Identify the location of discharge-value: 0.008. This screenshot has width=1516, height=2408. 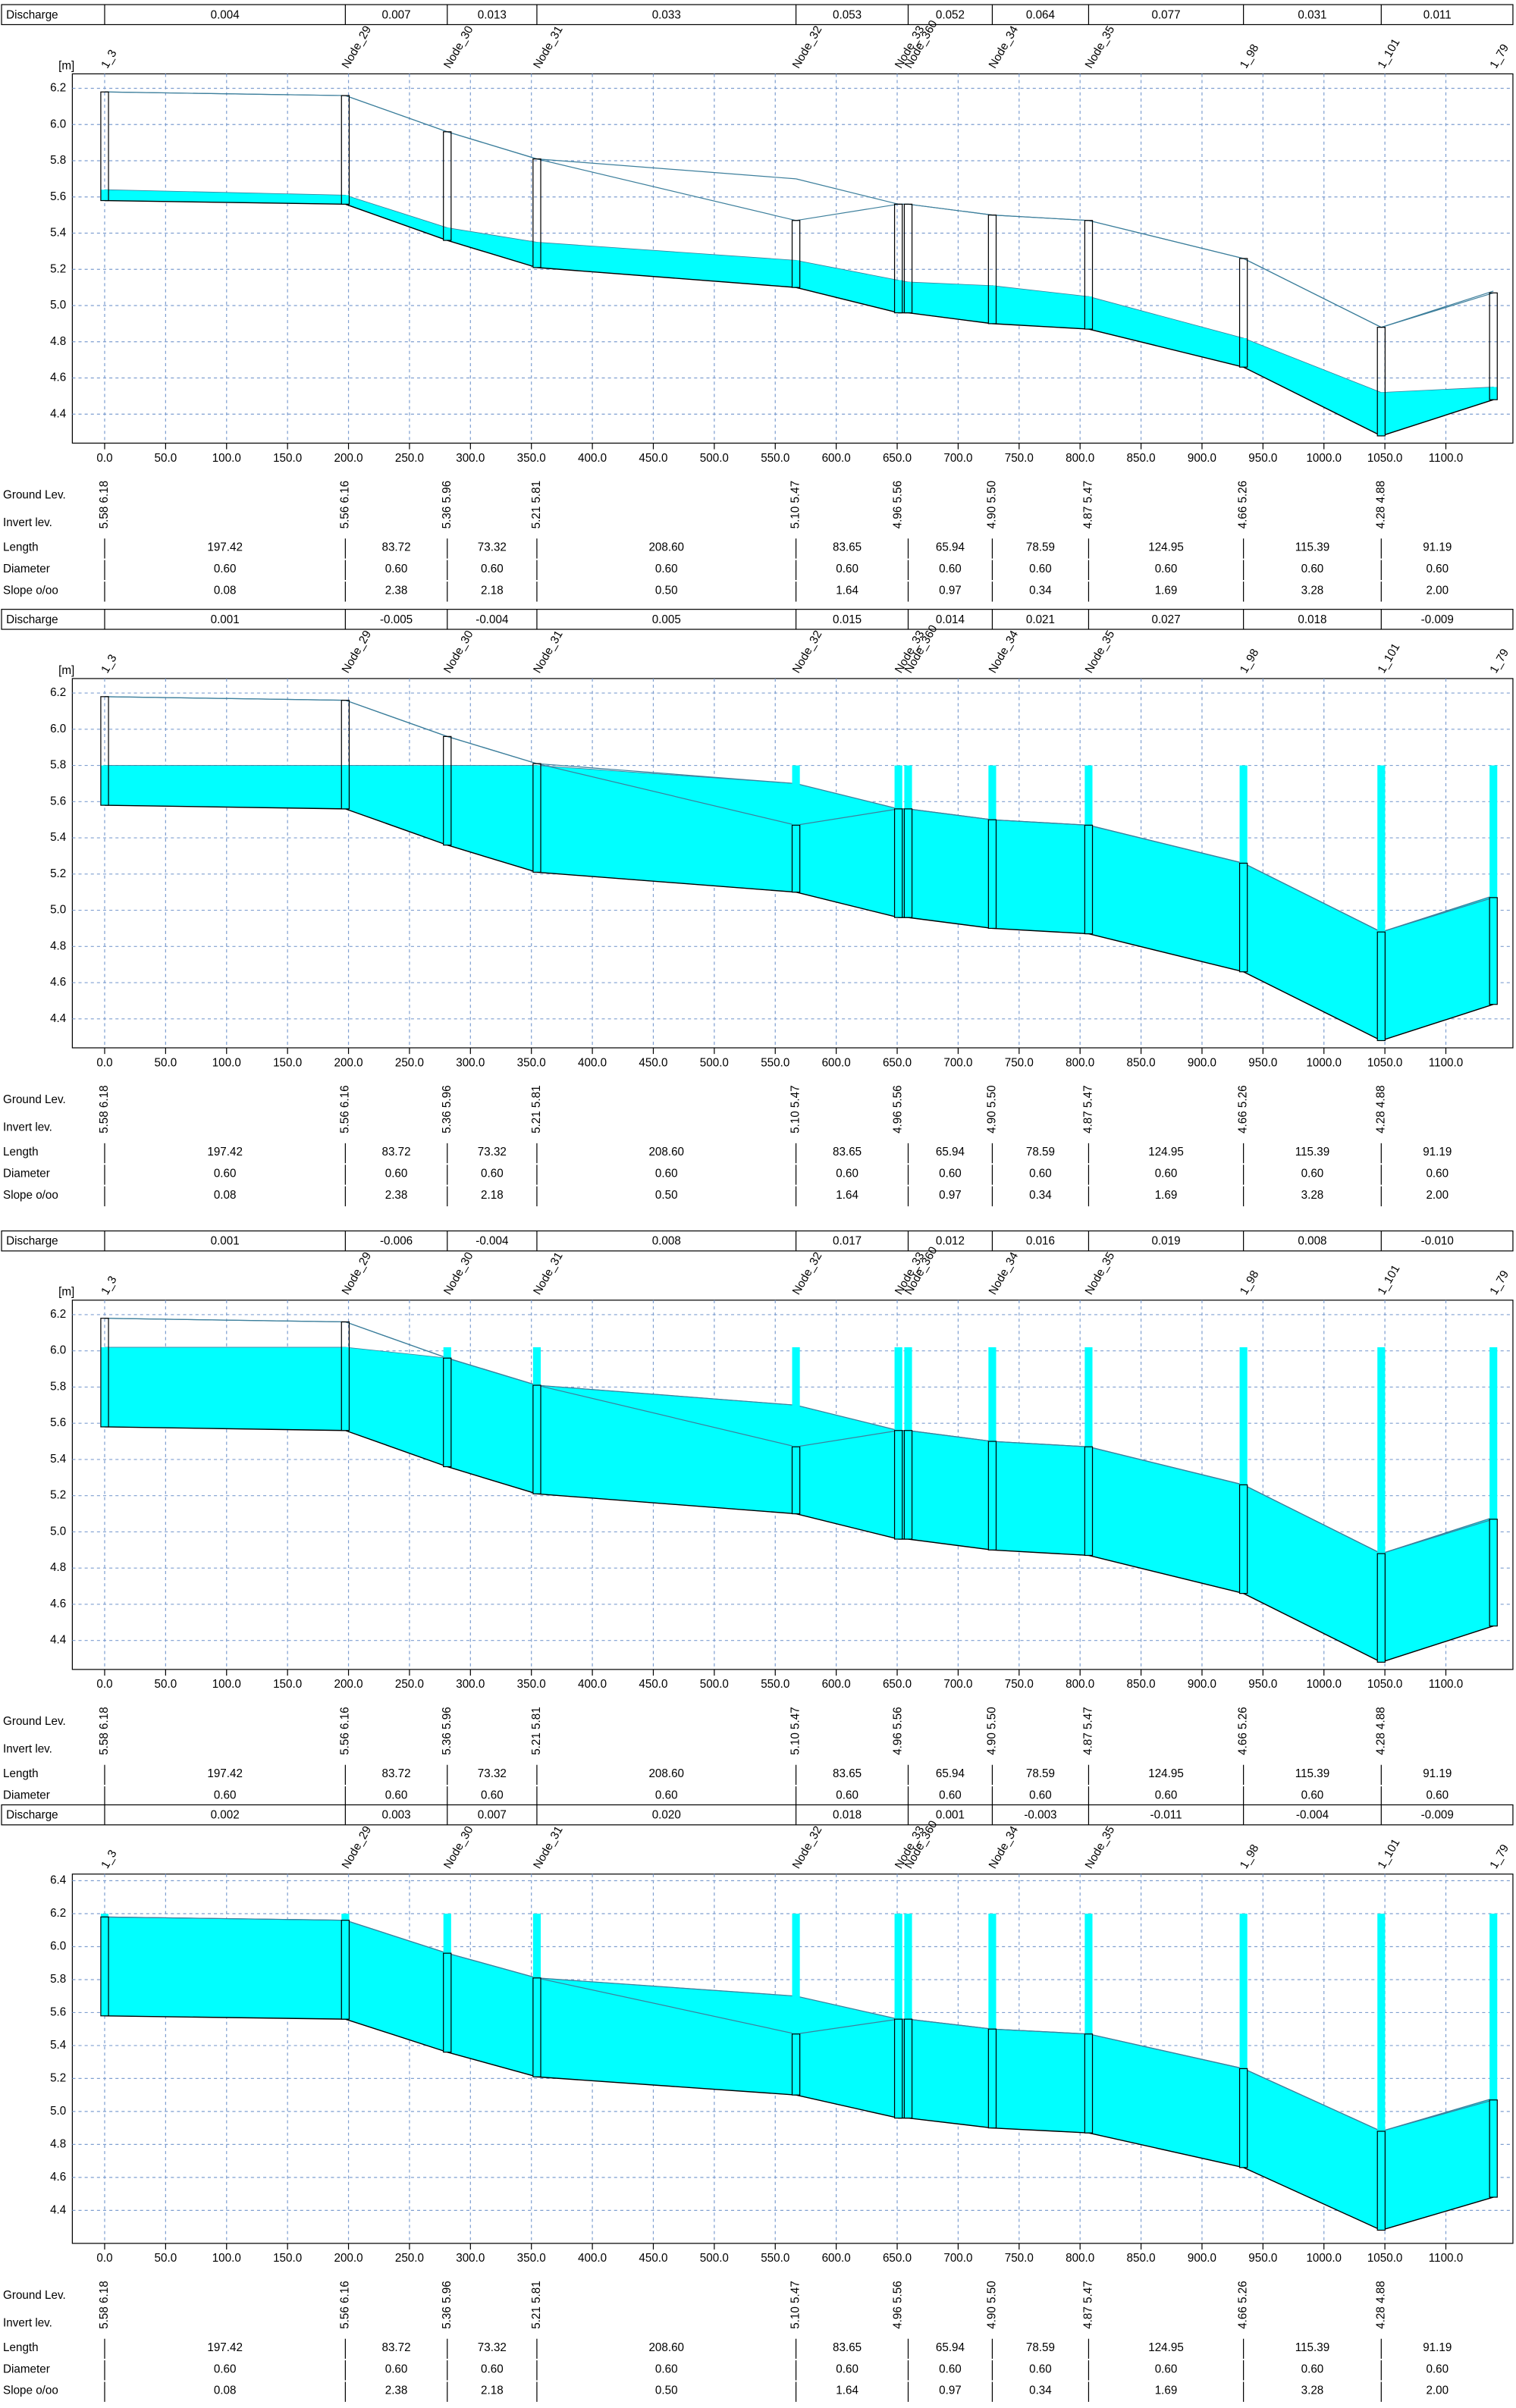
(1312, 1241).